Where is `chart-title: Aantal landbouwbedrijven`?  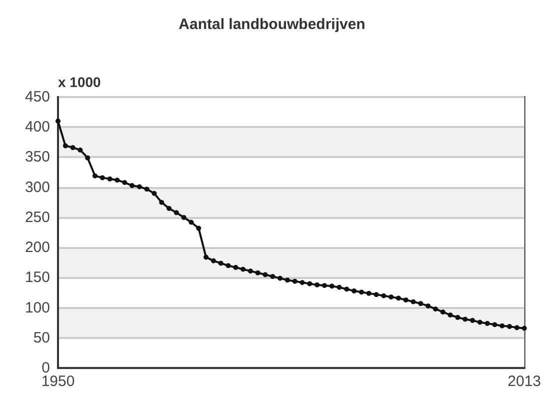
chart-title: Aantal landbouwbedrijven is located at coordinates (272, 24).